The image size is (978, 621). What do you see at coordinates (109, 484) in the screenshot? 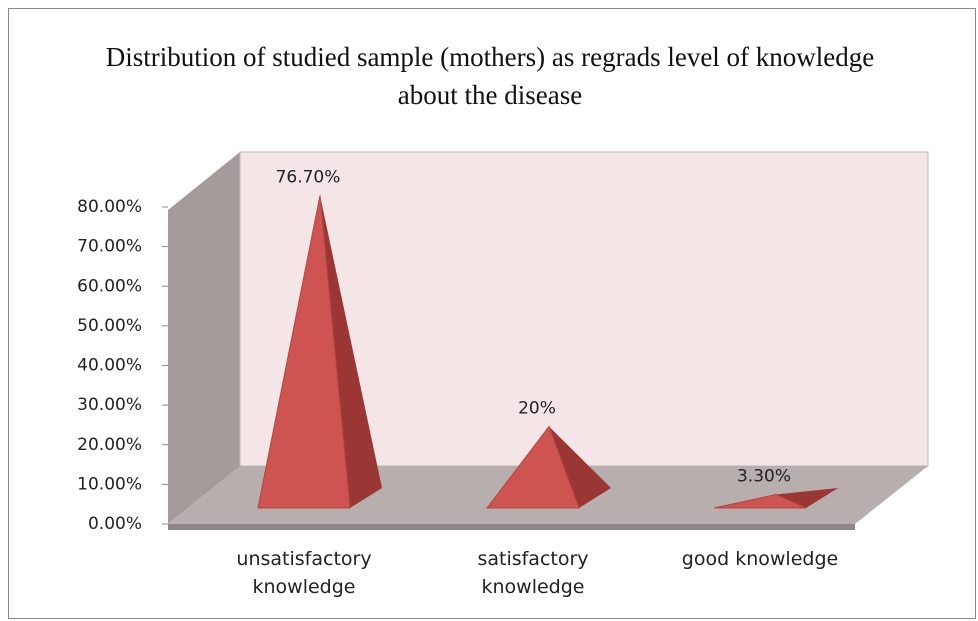
I see `y-tick-label: 10.00%` at bounding box center [109, 484].